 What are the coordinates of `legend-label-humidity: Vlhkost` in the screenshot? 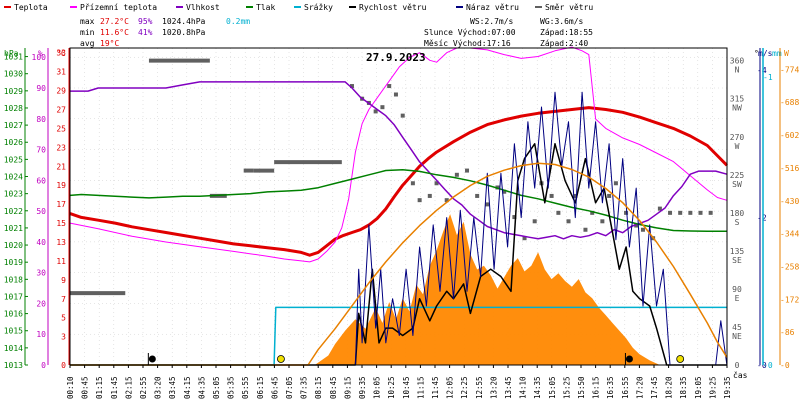 It's located at (203, 7).